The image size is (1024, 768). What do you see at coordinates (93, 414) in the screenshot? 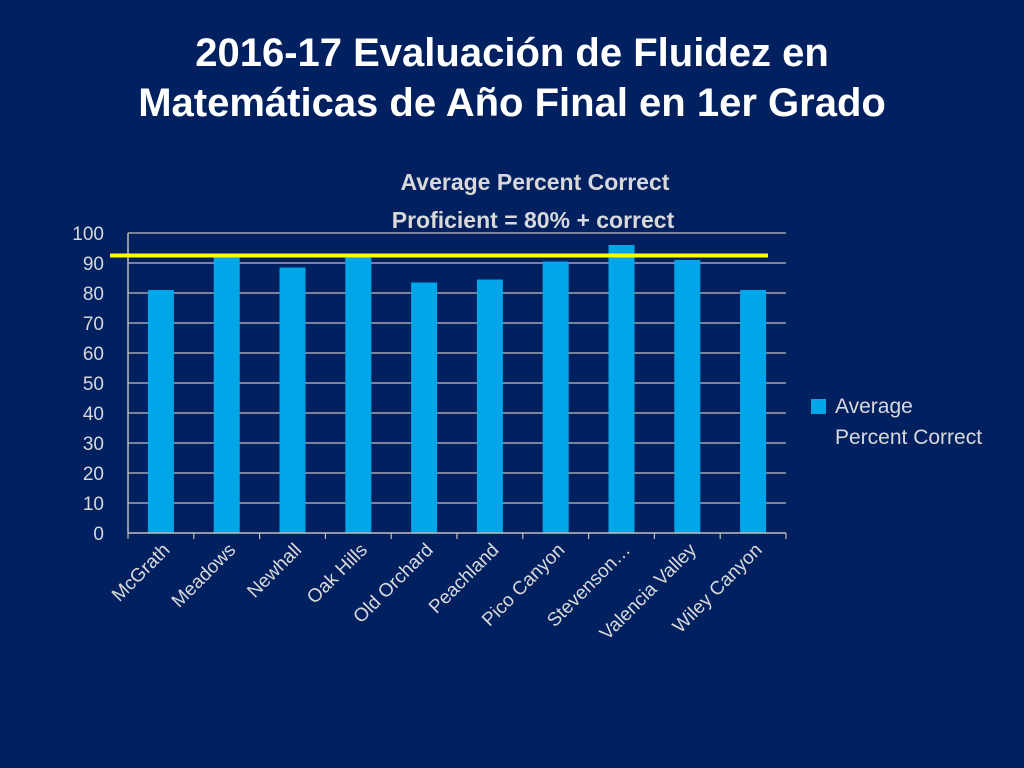
I see `y-tick-label: 40` at bounding box center [93, 414].